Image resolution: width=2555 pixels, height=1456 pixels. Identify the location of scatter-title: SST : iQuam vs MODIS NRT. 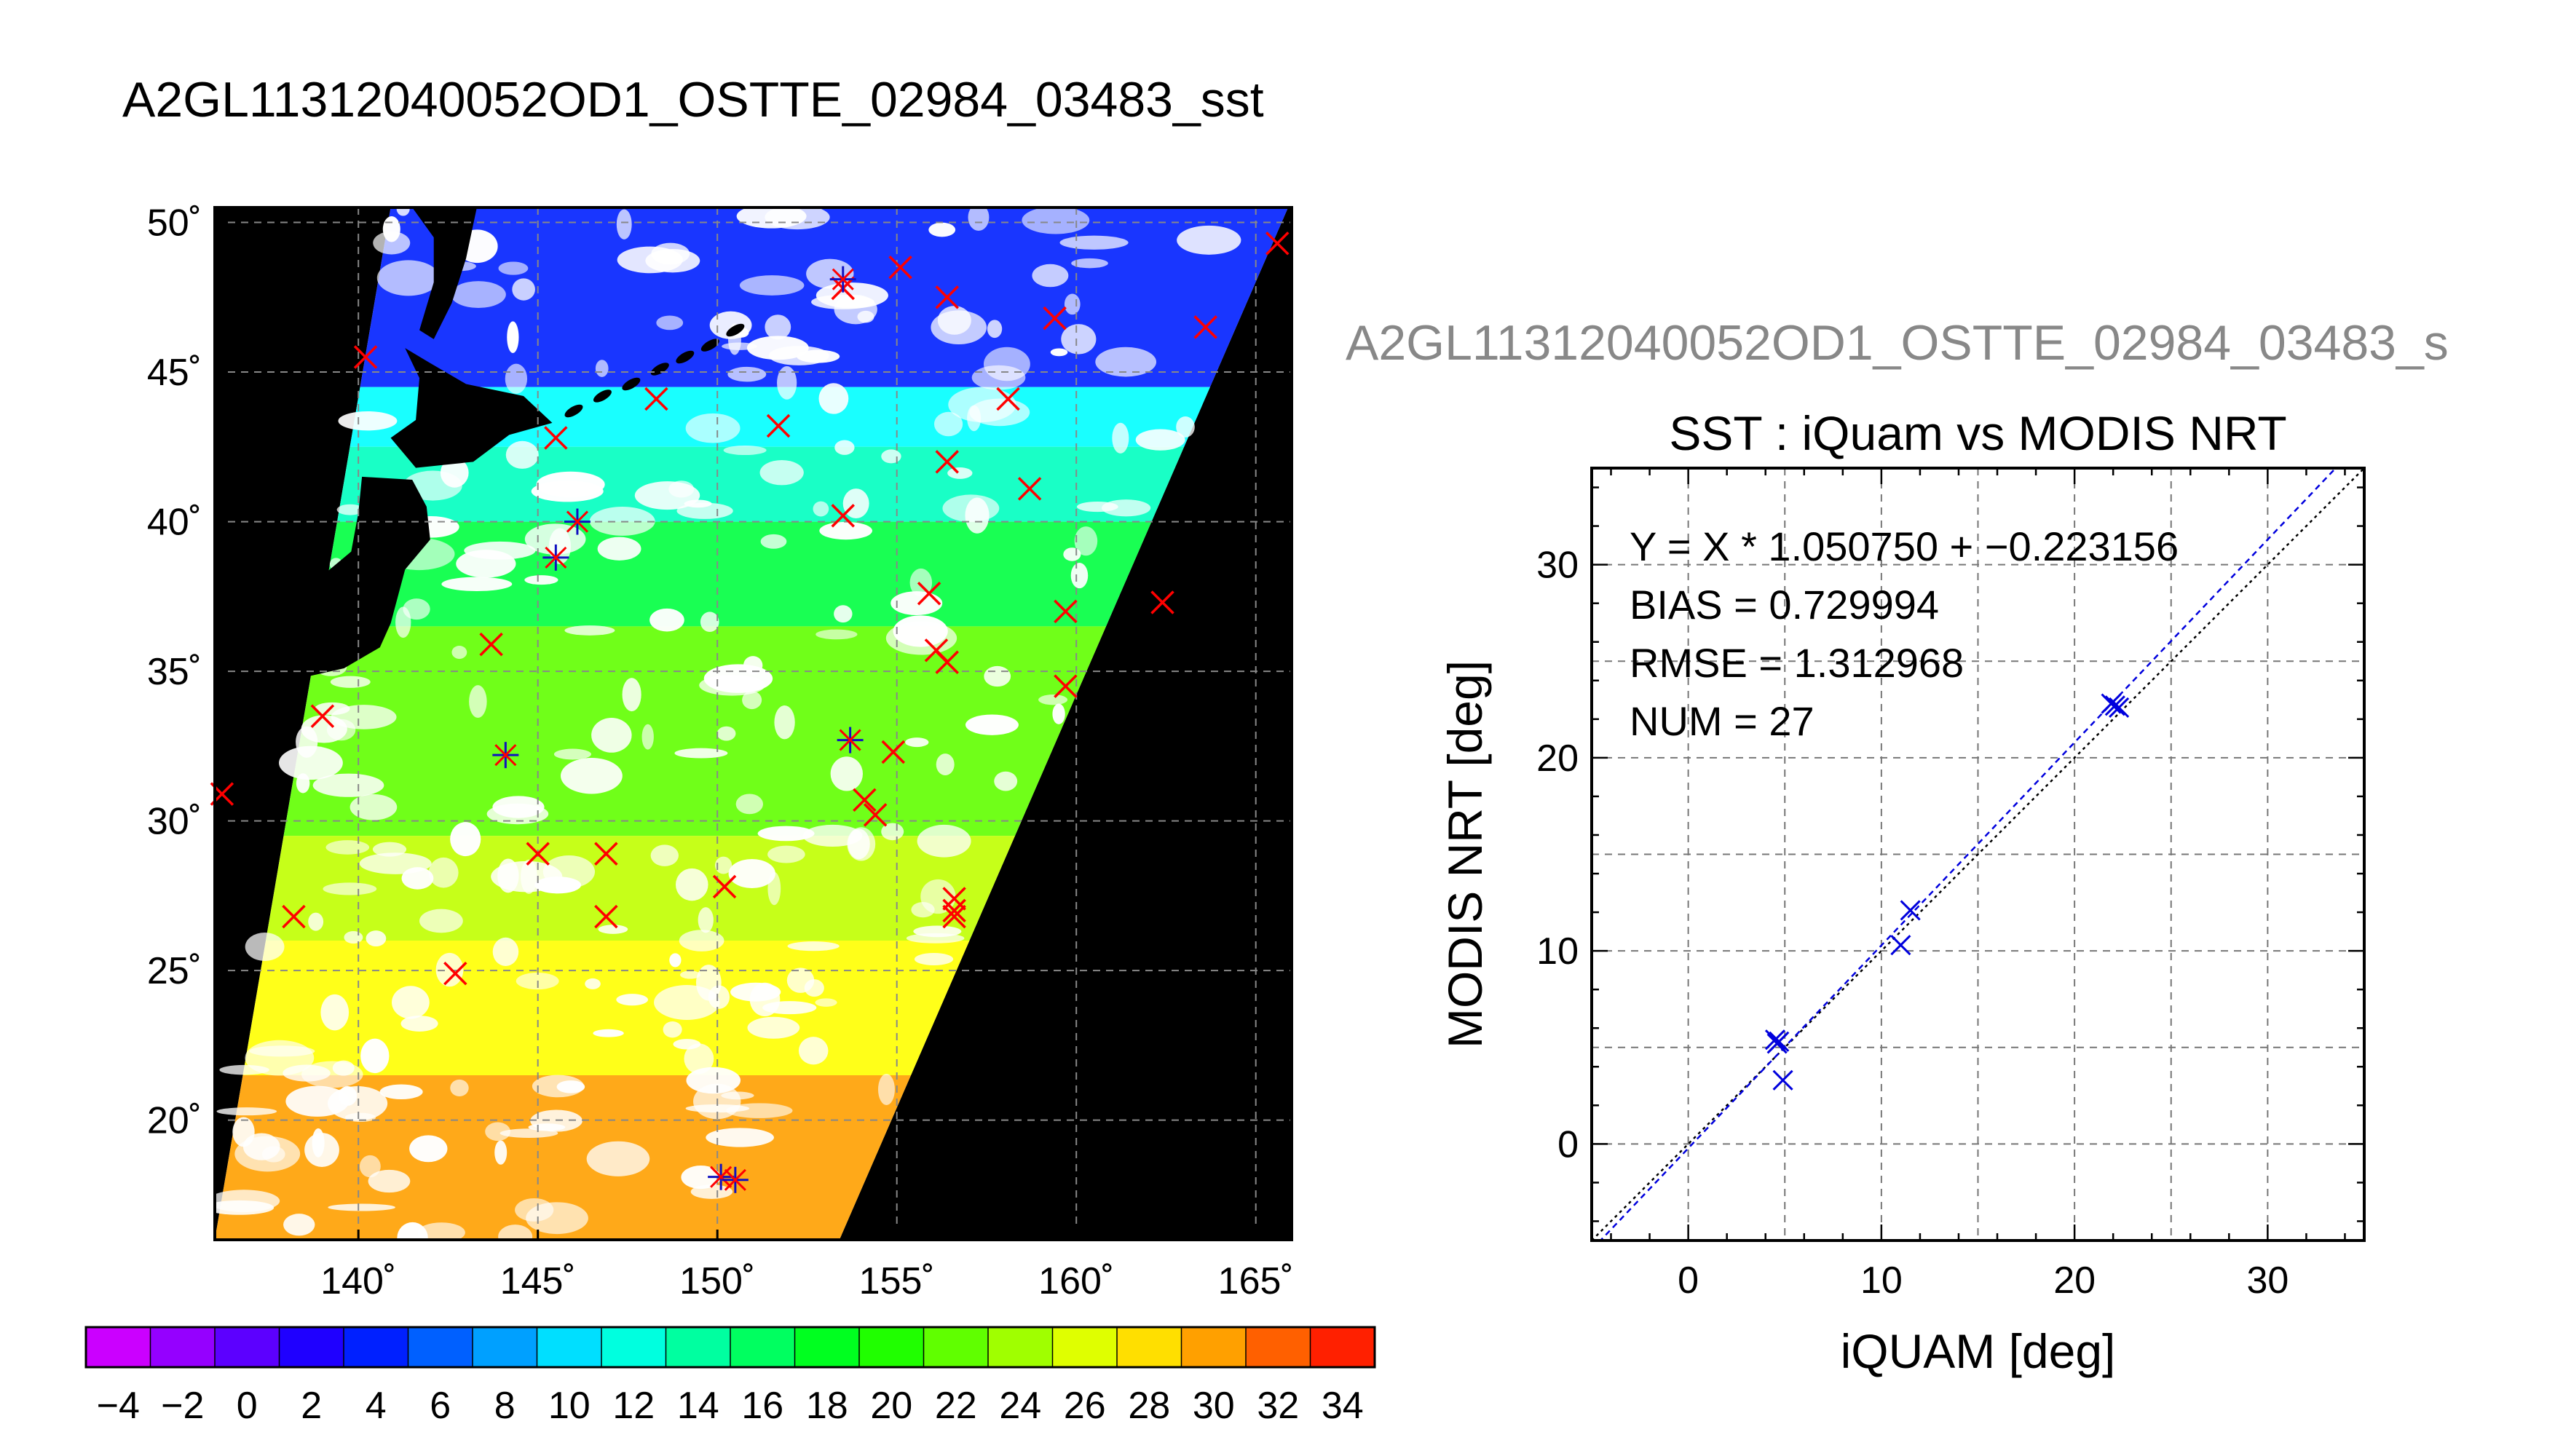
(1977, 433).